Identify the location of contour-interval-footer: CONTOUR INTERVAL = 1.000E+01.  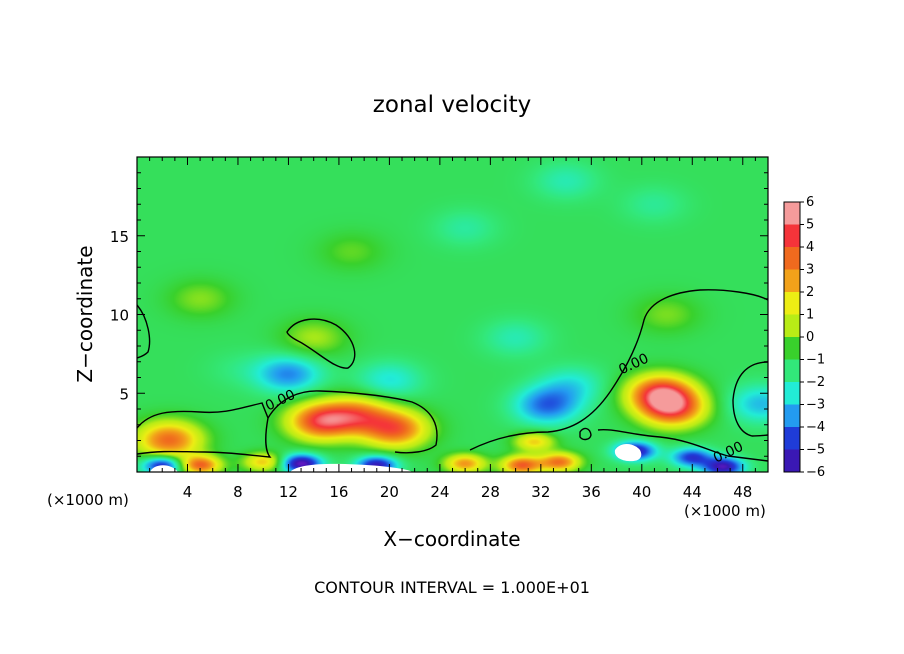
(452, 587).